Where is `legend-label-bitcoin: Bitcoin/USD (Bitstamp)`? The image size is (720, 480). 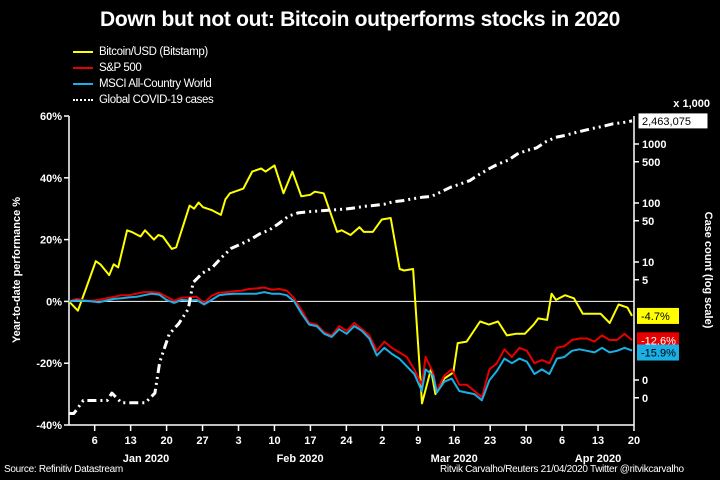 legend-label-bitcoin: Bitcoin/USD (Bitstamp) is located at coordinates (153, 52).